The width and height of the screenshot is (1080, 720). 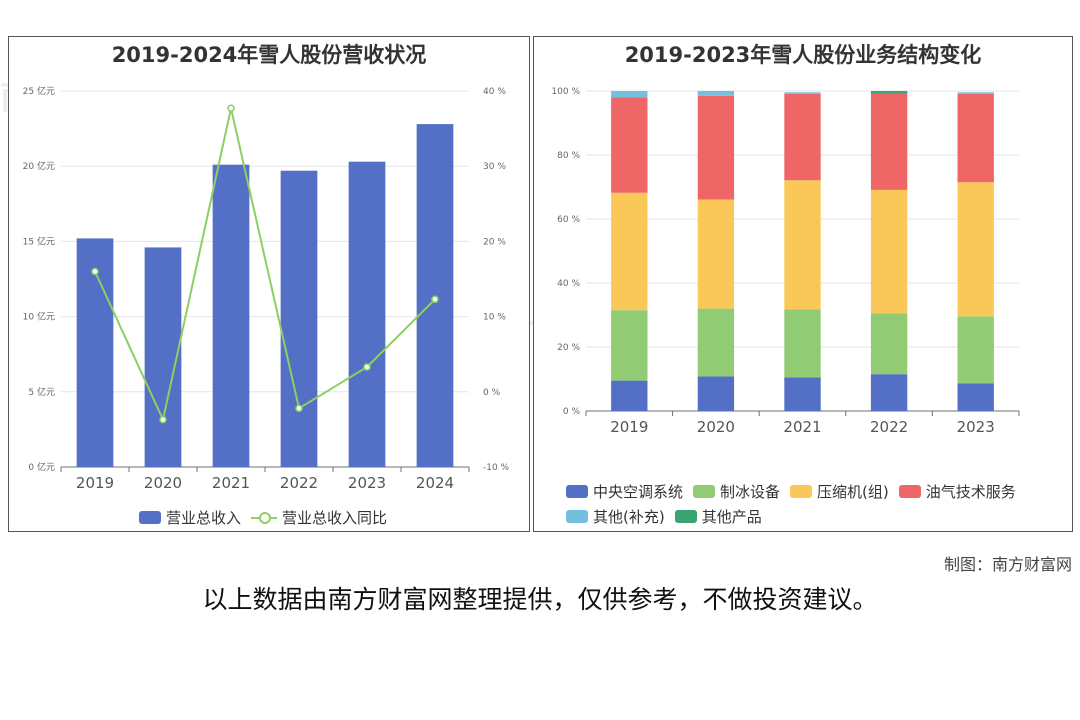 What do you see at coordinates (970, 492) in the screenshot?
I see `legend-label: 油气技术服务` at bounding box center [970, 492].